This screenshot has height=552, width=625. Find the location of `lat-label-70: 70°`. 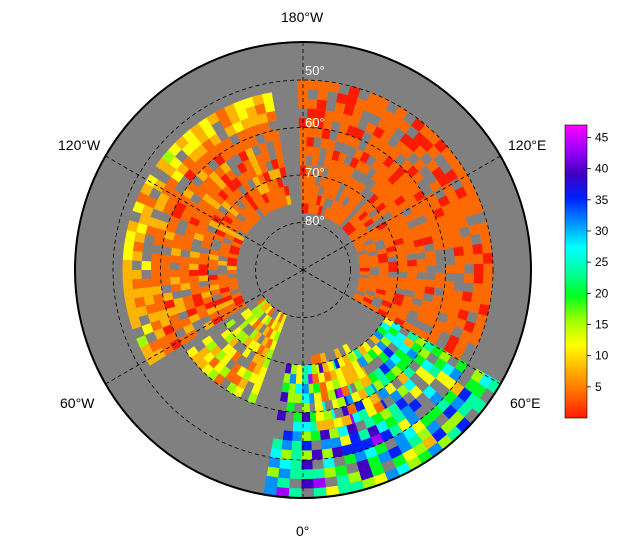

lat-label-70: 70° is located at coordinates (315, 172).